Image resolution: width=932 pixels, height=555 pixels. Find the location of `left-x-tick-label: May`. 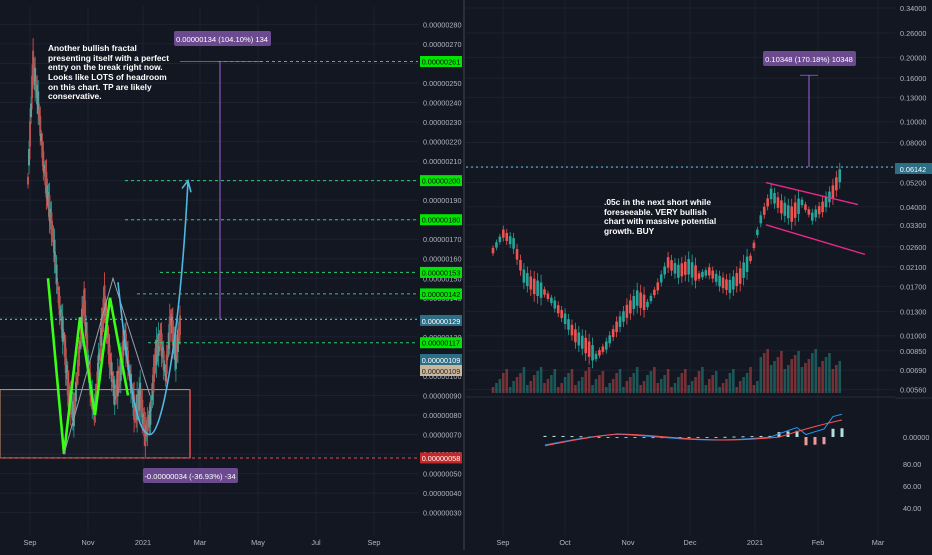

left-x-tick-label: May is located at coordinates (258, 542).